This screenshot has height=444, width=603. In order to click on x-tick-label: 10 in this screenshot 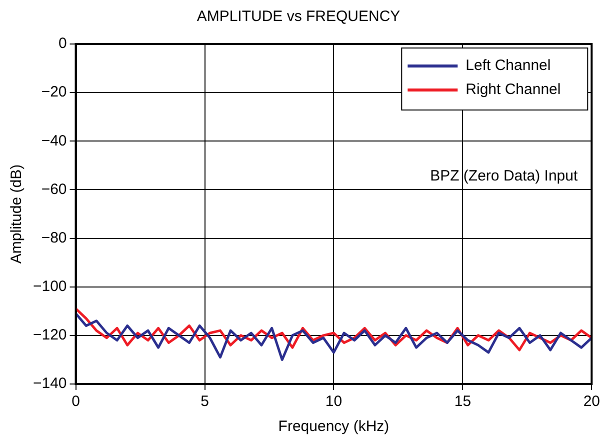, I will do `click(333, 401)`.